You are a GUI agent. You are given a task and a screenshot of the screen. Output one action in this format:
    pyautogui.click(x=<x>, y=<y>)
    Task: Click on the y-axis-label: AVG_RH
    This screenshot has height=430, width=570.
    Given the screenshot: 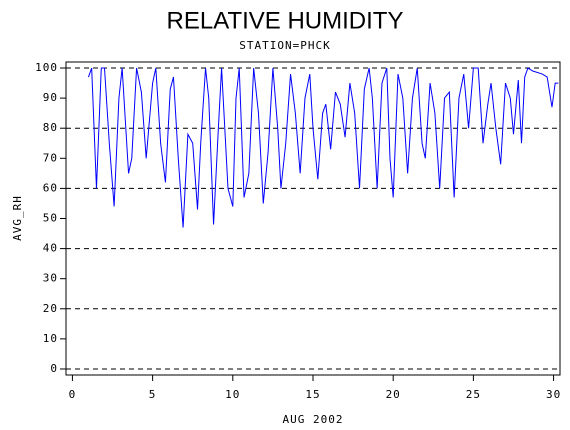 What is the action you would take?
    pyautogui.click(x=17, y=218)
    